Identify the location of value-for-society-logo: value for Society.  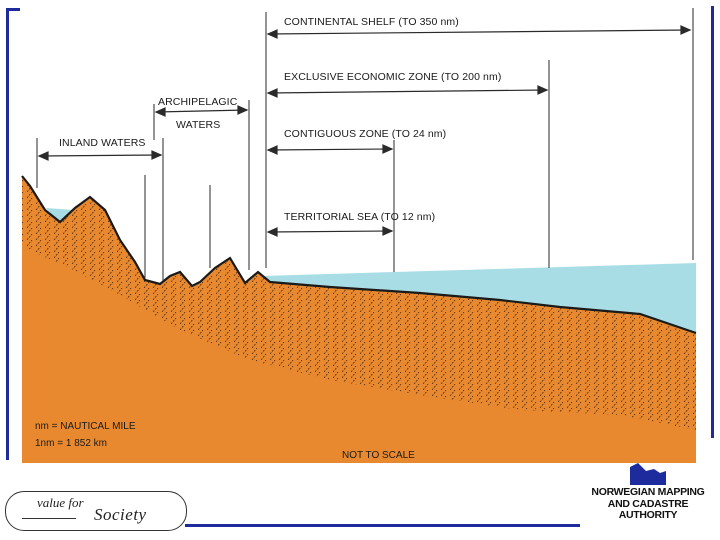
(96, 511).